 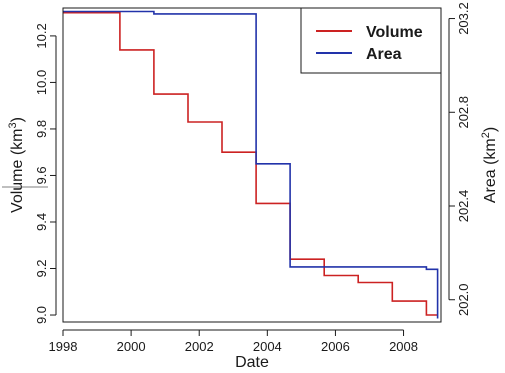 What do you see at coordinates (384, 54) in the screenshot?
I see `legend-label-area: Area` at bounding box center [384, 54].